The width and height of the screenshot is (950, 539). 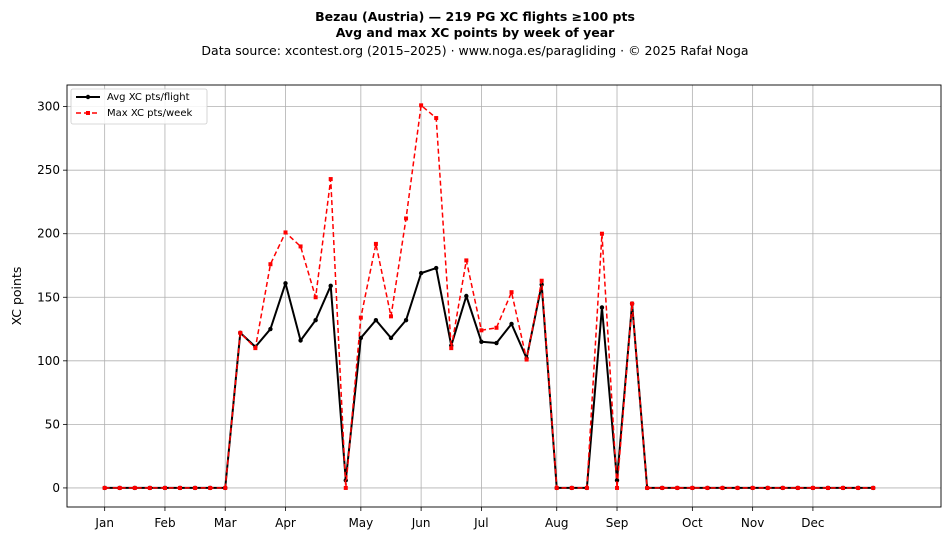 I want to click on y-tick-label: 100, so click(x=48, y=361).